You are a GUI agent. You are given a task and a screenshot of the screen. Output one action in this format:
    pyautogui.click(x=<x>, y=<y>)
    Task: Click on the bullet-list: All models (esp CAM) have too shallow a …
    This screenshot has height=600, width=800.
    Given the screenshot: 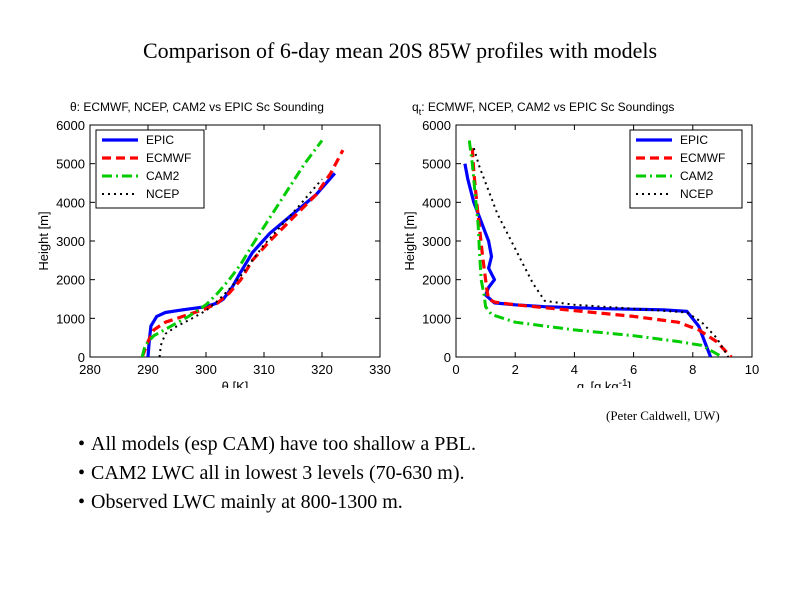 What is the action you would take?
    pyautogui.click(x=277, y=473)
    